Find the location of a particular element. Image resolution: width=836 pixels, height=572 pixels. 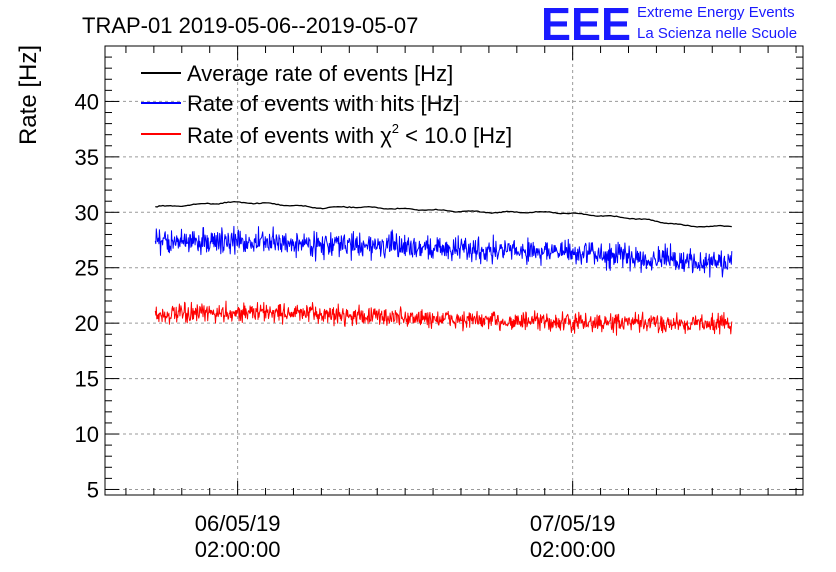

y-tick-label: 5 is located at coordinates (93, 489).